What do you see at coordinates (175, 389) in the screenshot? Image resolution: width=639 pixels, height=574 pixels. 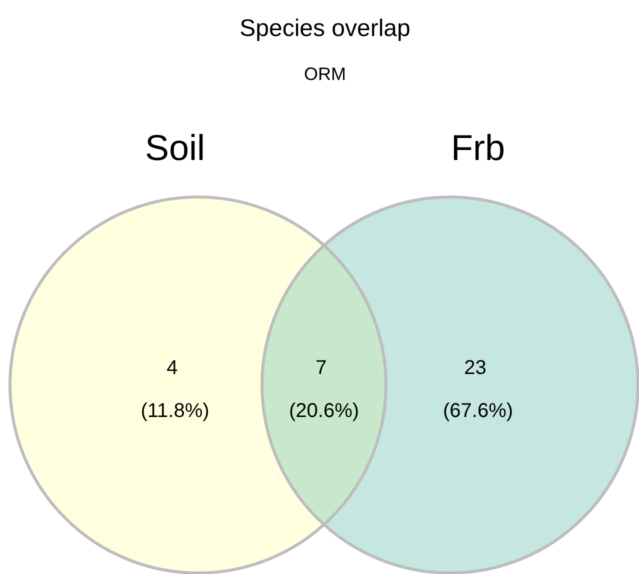 I see `data-label: 4 (11.8%)` at bounding box center [175, 389].